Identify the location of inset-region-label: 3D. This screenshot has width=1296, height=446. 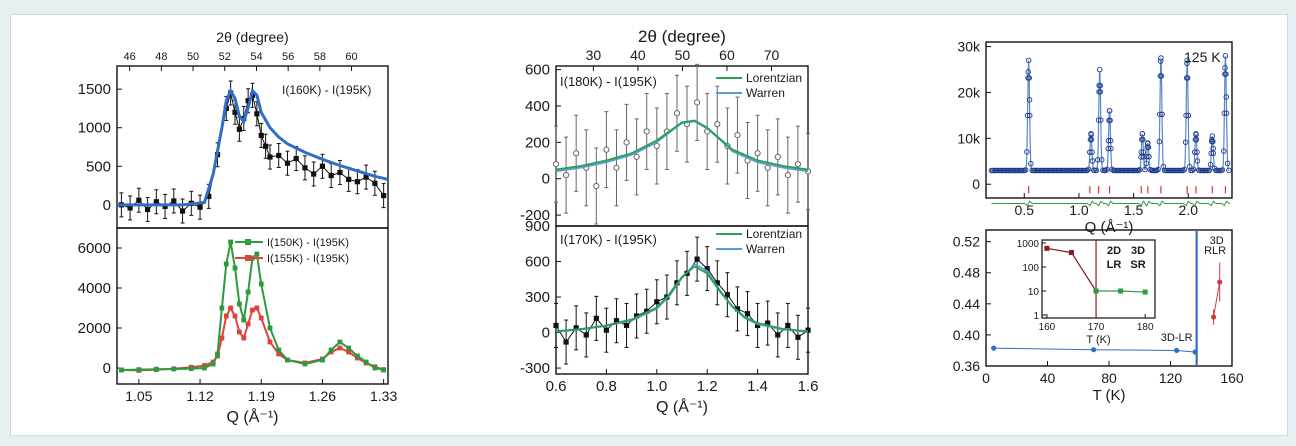
(1138, 251).